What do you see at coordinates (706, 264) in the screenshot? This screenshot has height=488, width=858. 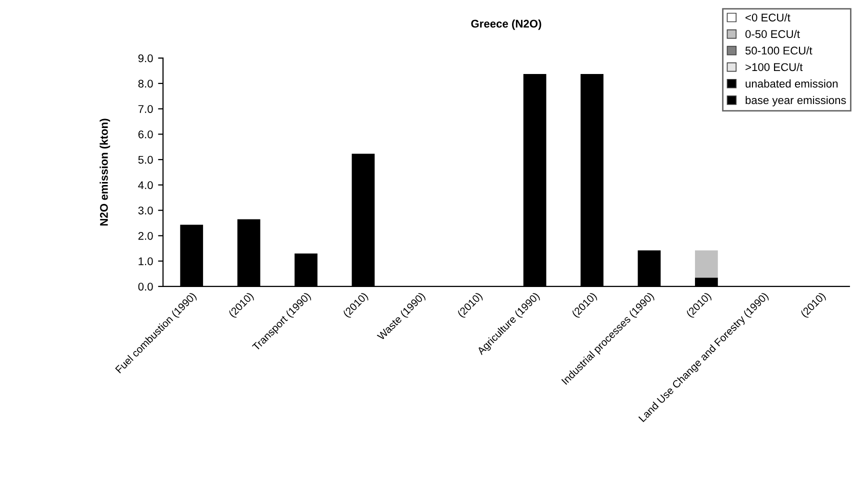 I see `bar` at bounding box center [706, 264].